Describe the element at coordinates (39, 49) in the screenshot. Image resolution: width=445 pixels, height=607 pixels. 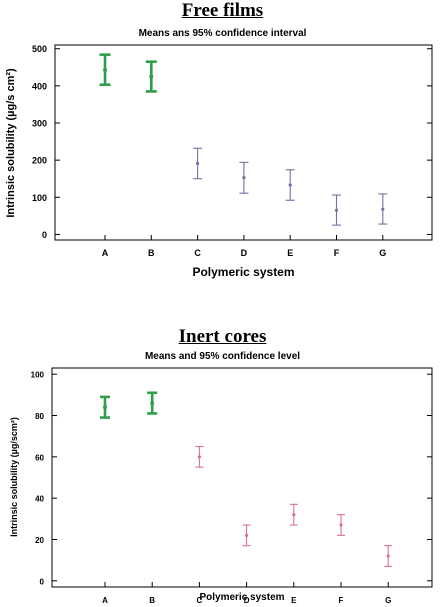
I see `chart-1-y-tick-label: 500` at that location.